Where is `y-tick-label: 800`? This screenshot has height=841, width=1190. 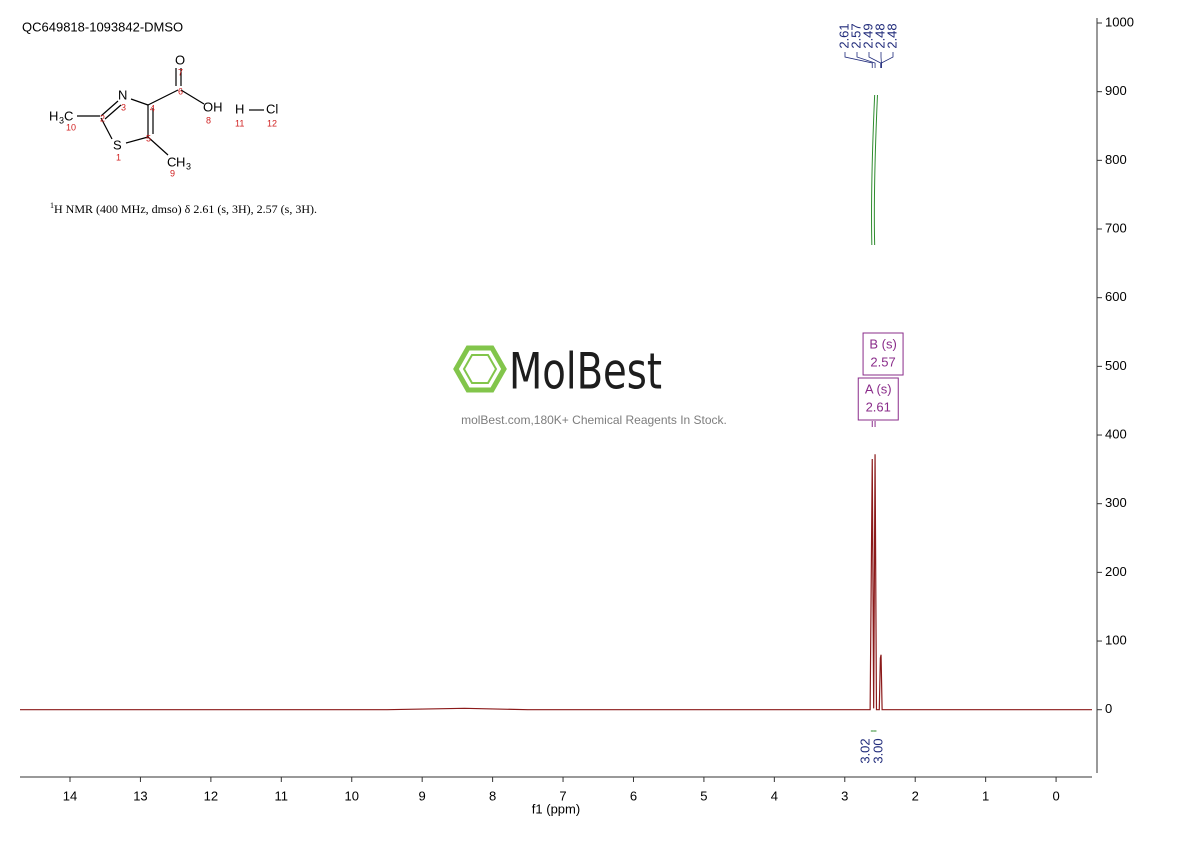
y-tick-label: 800 is located at coordinates (1116, 159).